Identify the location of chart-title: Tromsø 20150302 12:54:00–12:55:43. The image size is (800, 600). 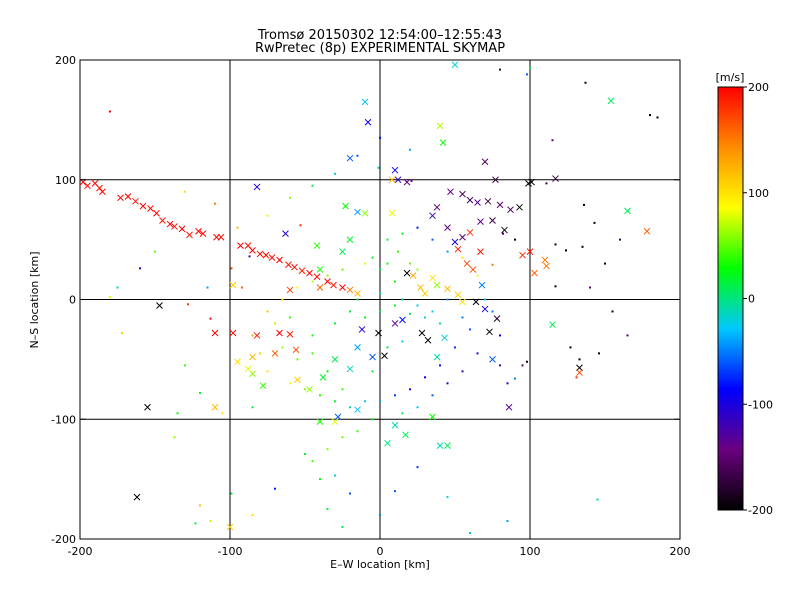
(379, 35).